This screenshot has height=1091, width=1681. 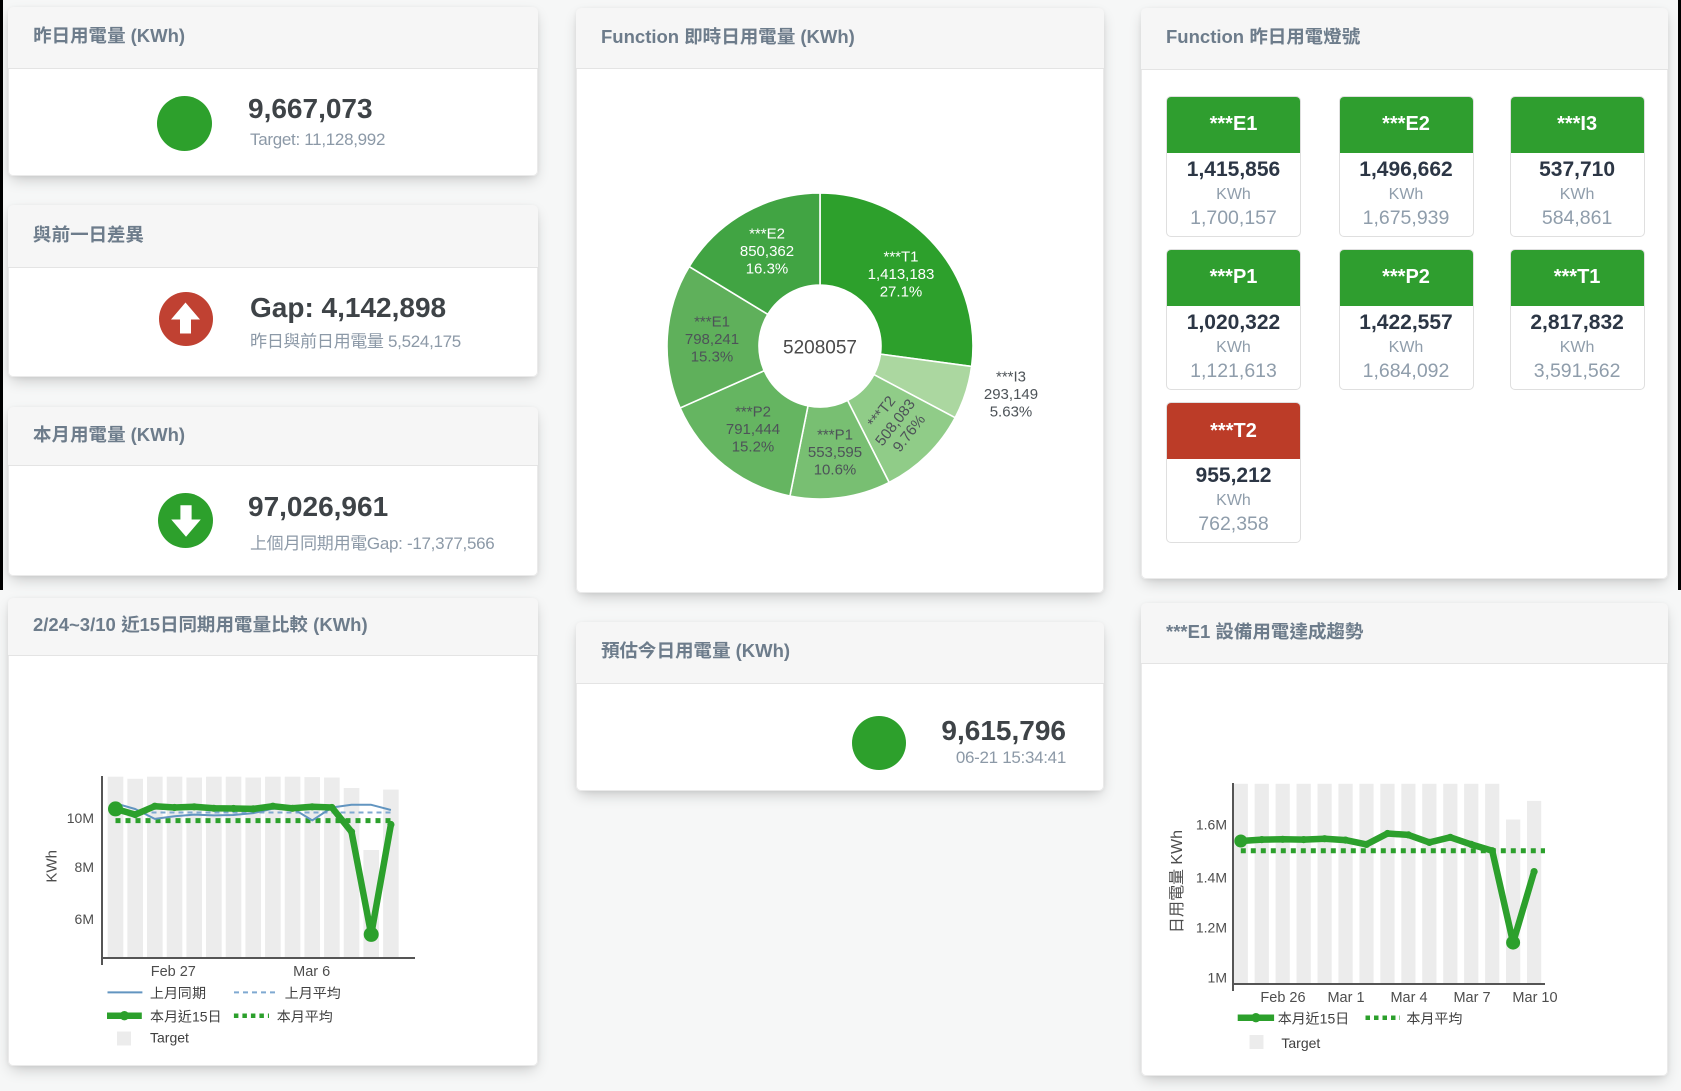 I want to click on svg-text: 1M, so click(x=1217, y=978).